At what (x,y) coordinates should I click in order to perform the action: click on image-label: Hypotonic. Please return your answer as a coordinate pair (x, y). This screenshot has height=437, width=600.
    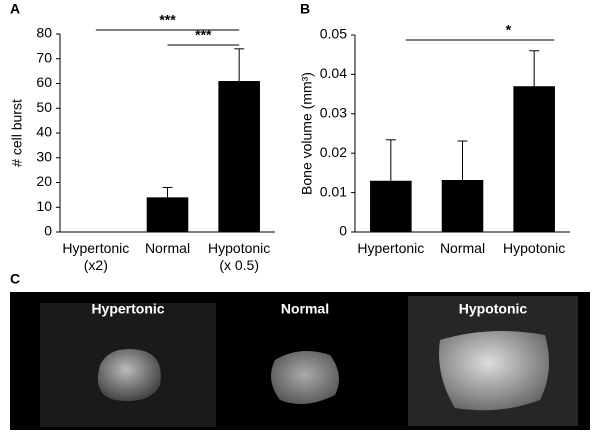
    Looking at the image, I should click on (493, 309).